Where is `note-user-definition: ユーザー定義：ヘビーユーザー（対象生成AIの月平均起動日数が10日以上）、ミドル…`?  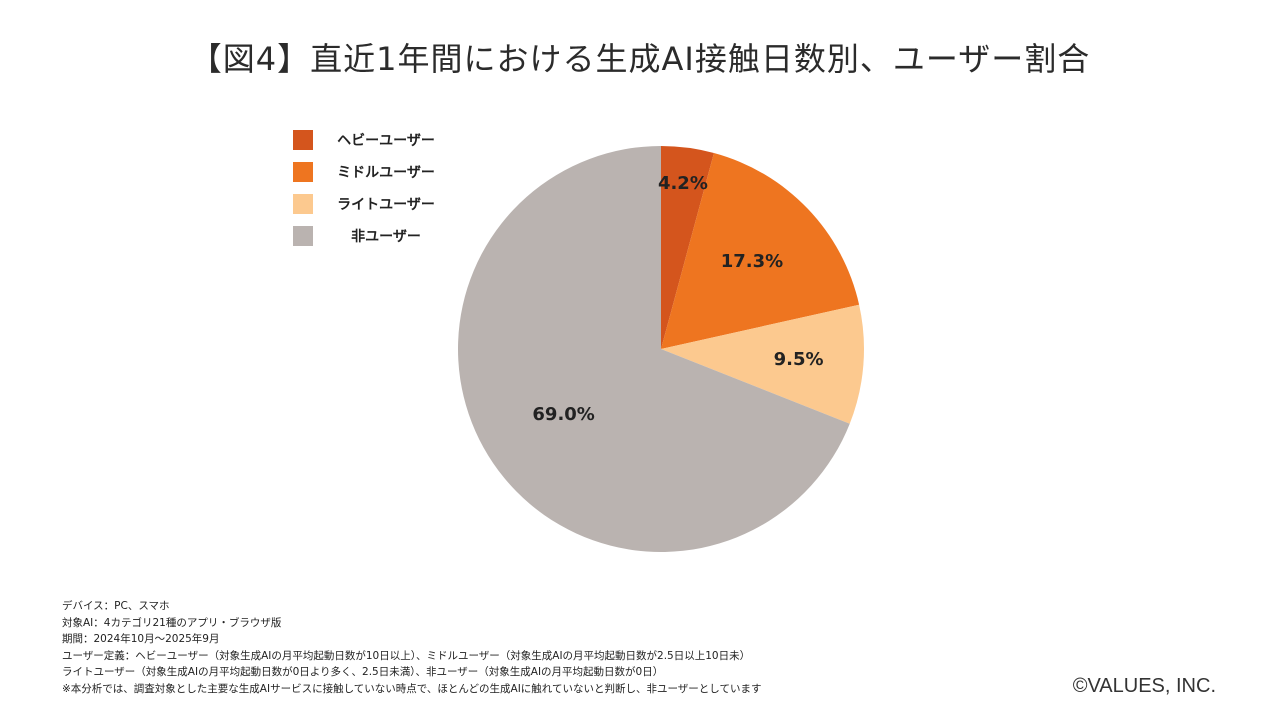
note-user-definition: ユーザー定義：ヘビーユーザー（対象生成AIの月平均起動日数が10日以上）、ミドル… is located at coordinates (406, 655).